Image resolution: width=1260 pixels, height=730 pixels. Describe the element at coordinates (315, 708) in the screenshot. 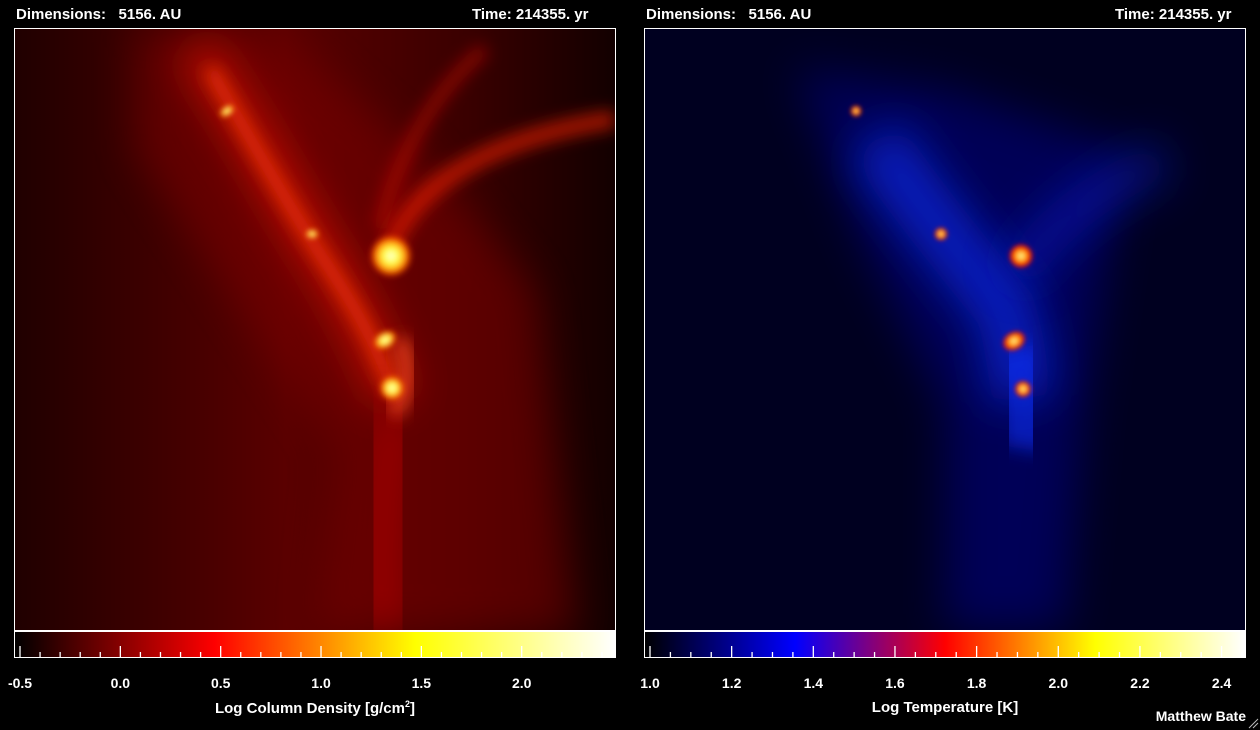

I see `column-density-colorbar-title: Log Column Density [g/cm2]` at that location.